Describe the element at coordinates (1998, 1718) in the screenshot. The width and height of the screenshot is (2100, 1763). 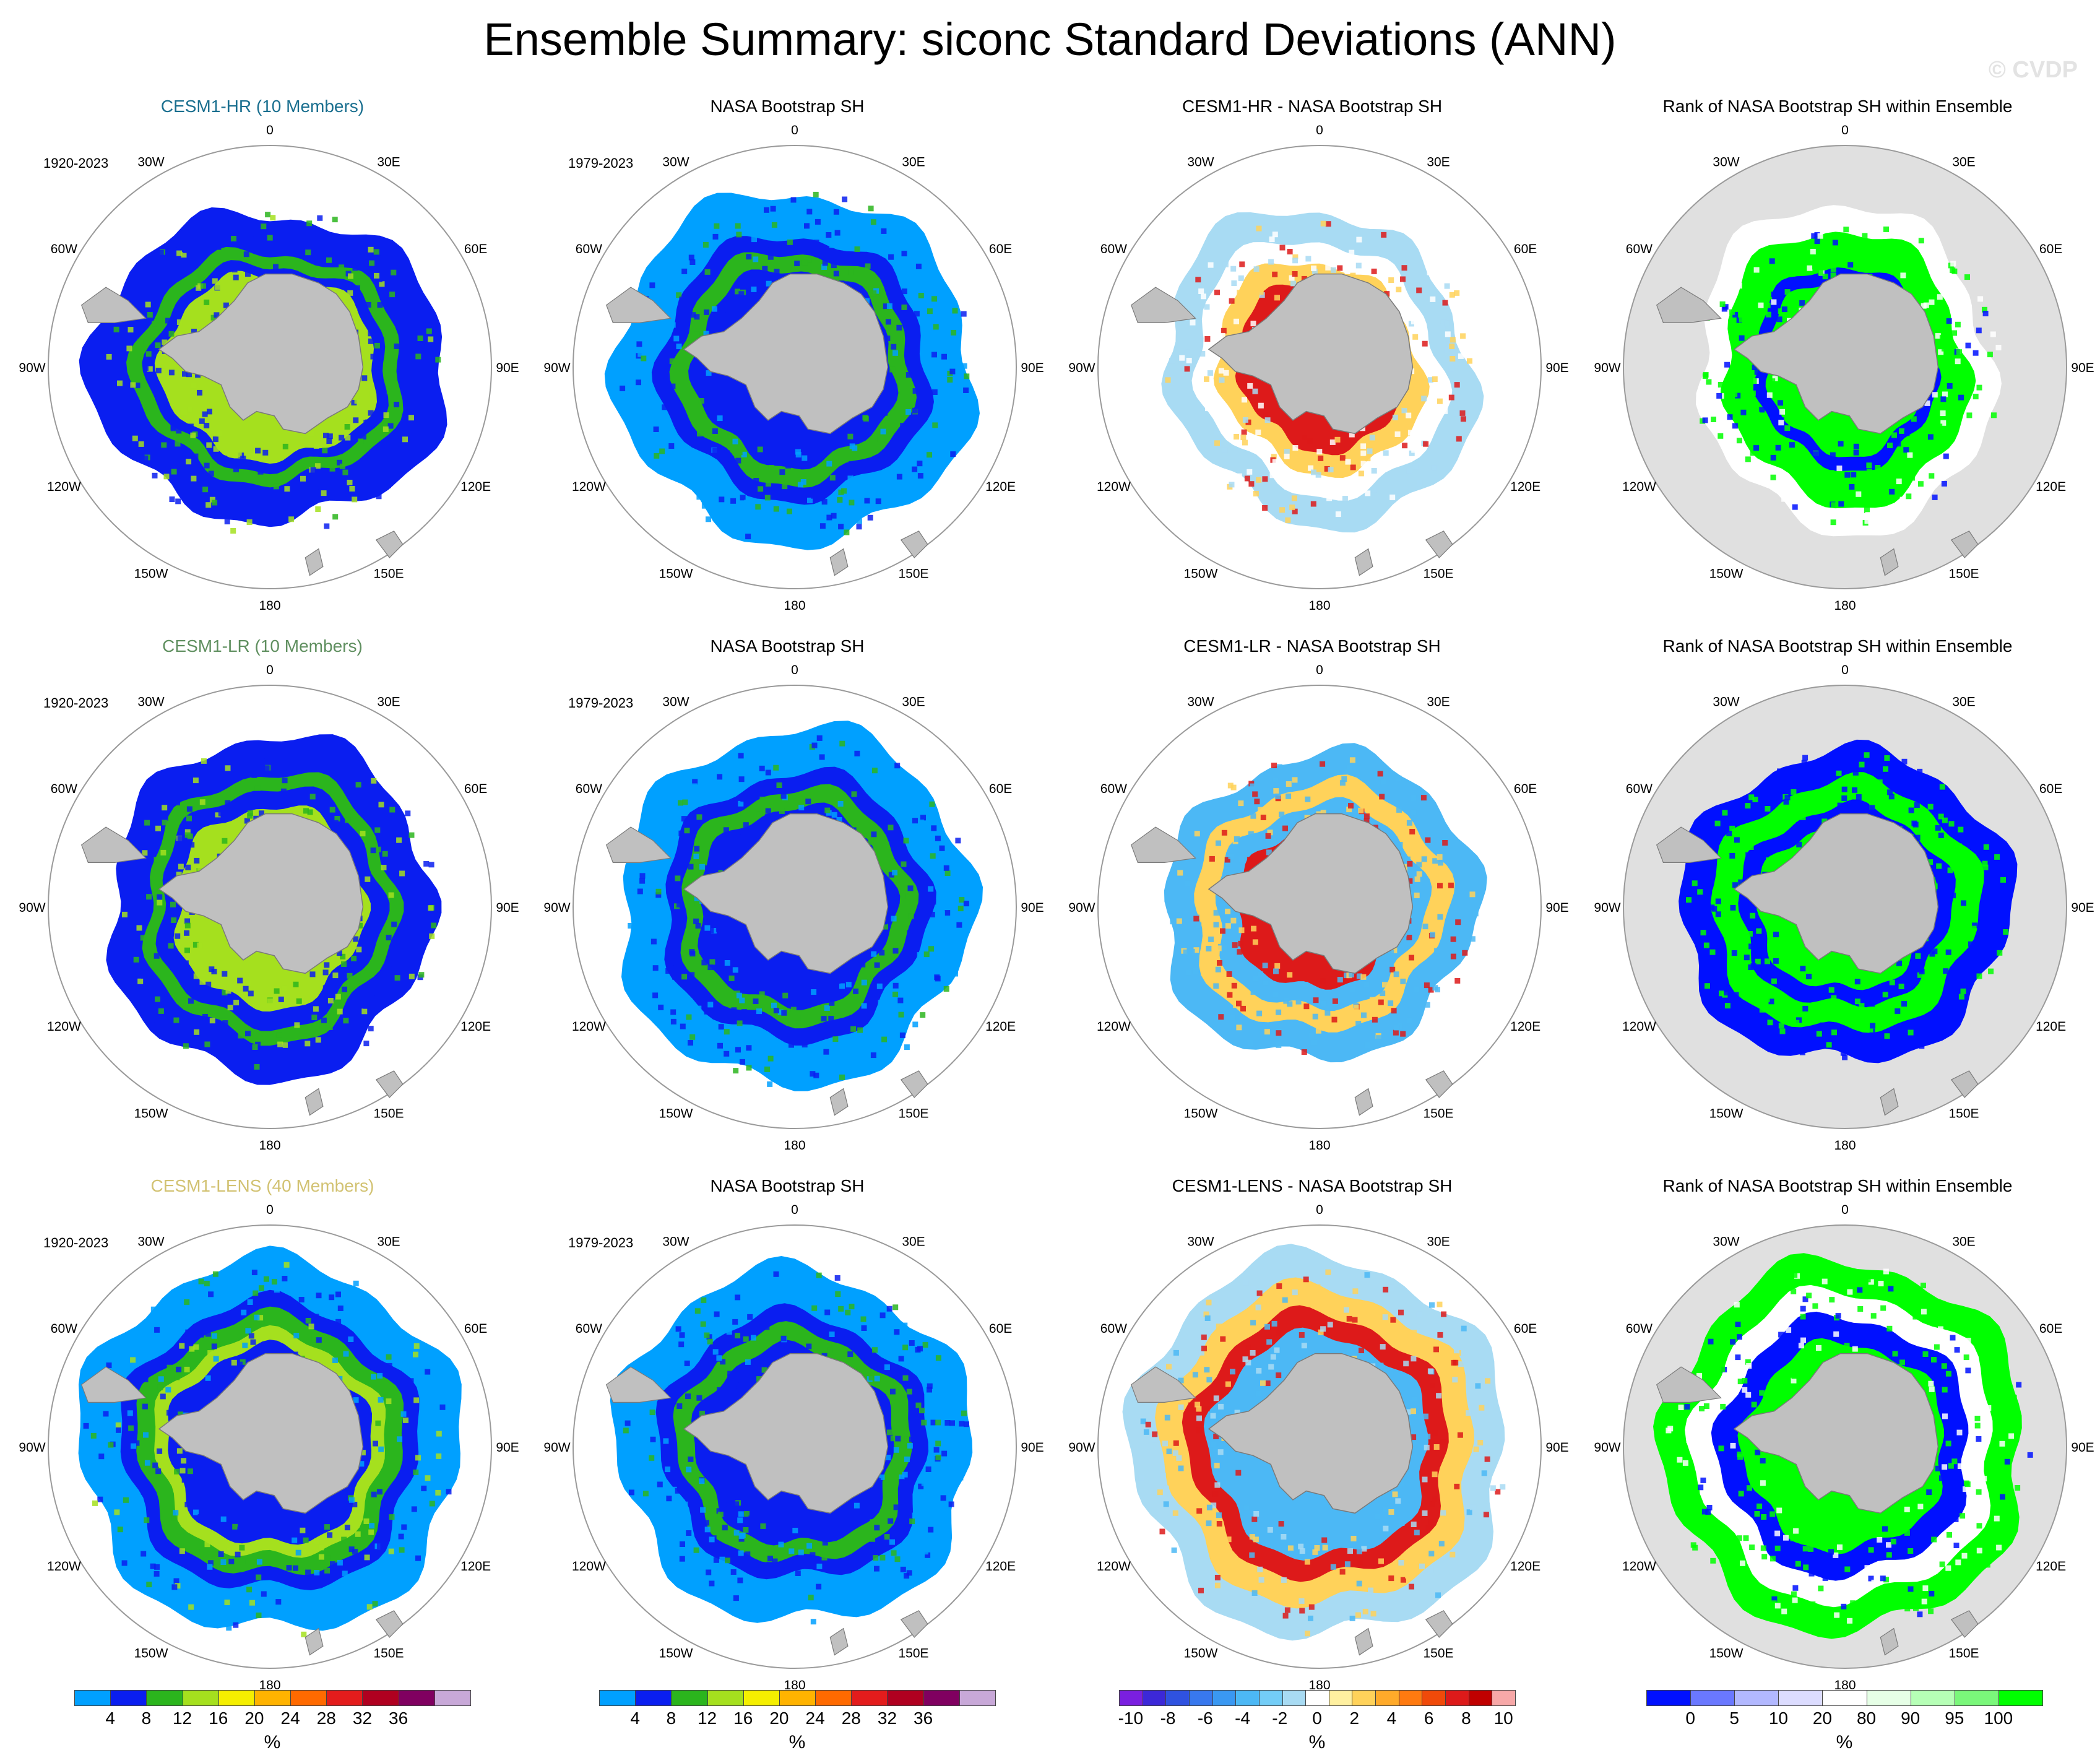
I see `colorbar-tick-label: 100` at that location.